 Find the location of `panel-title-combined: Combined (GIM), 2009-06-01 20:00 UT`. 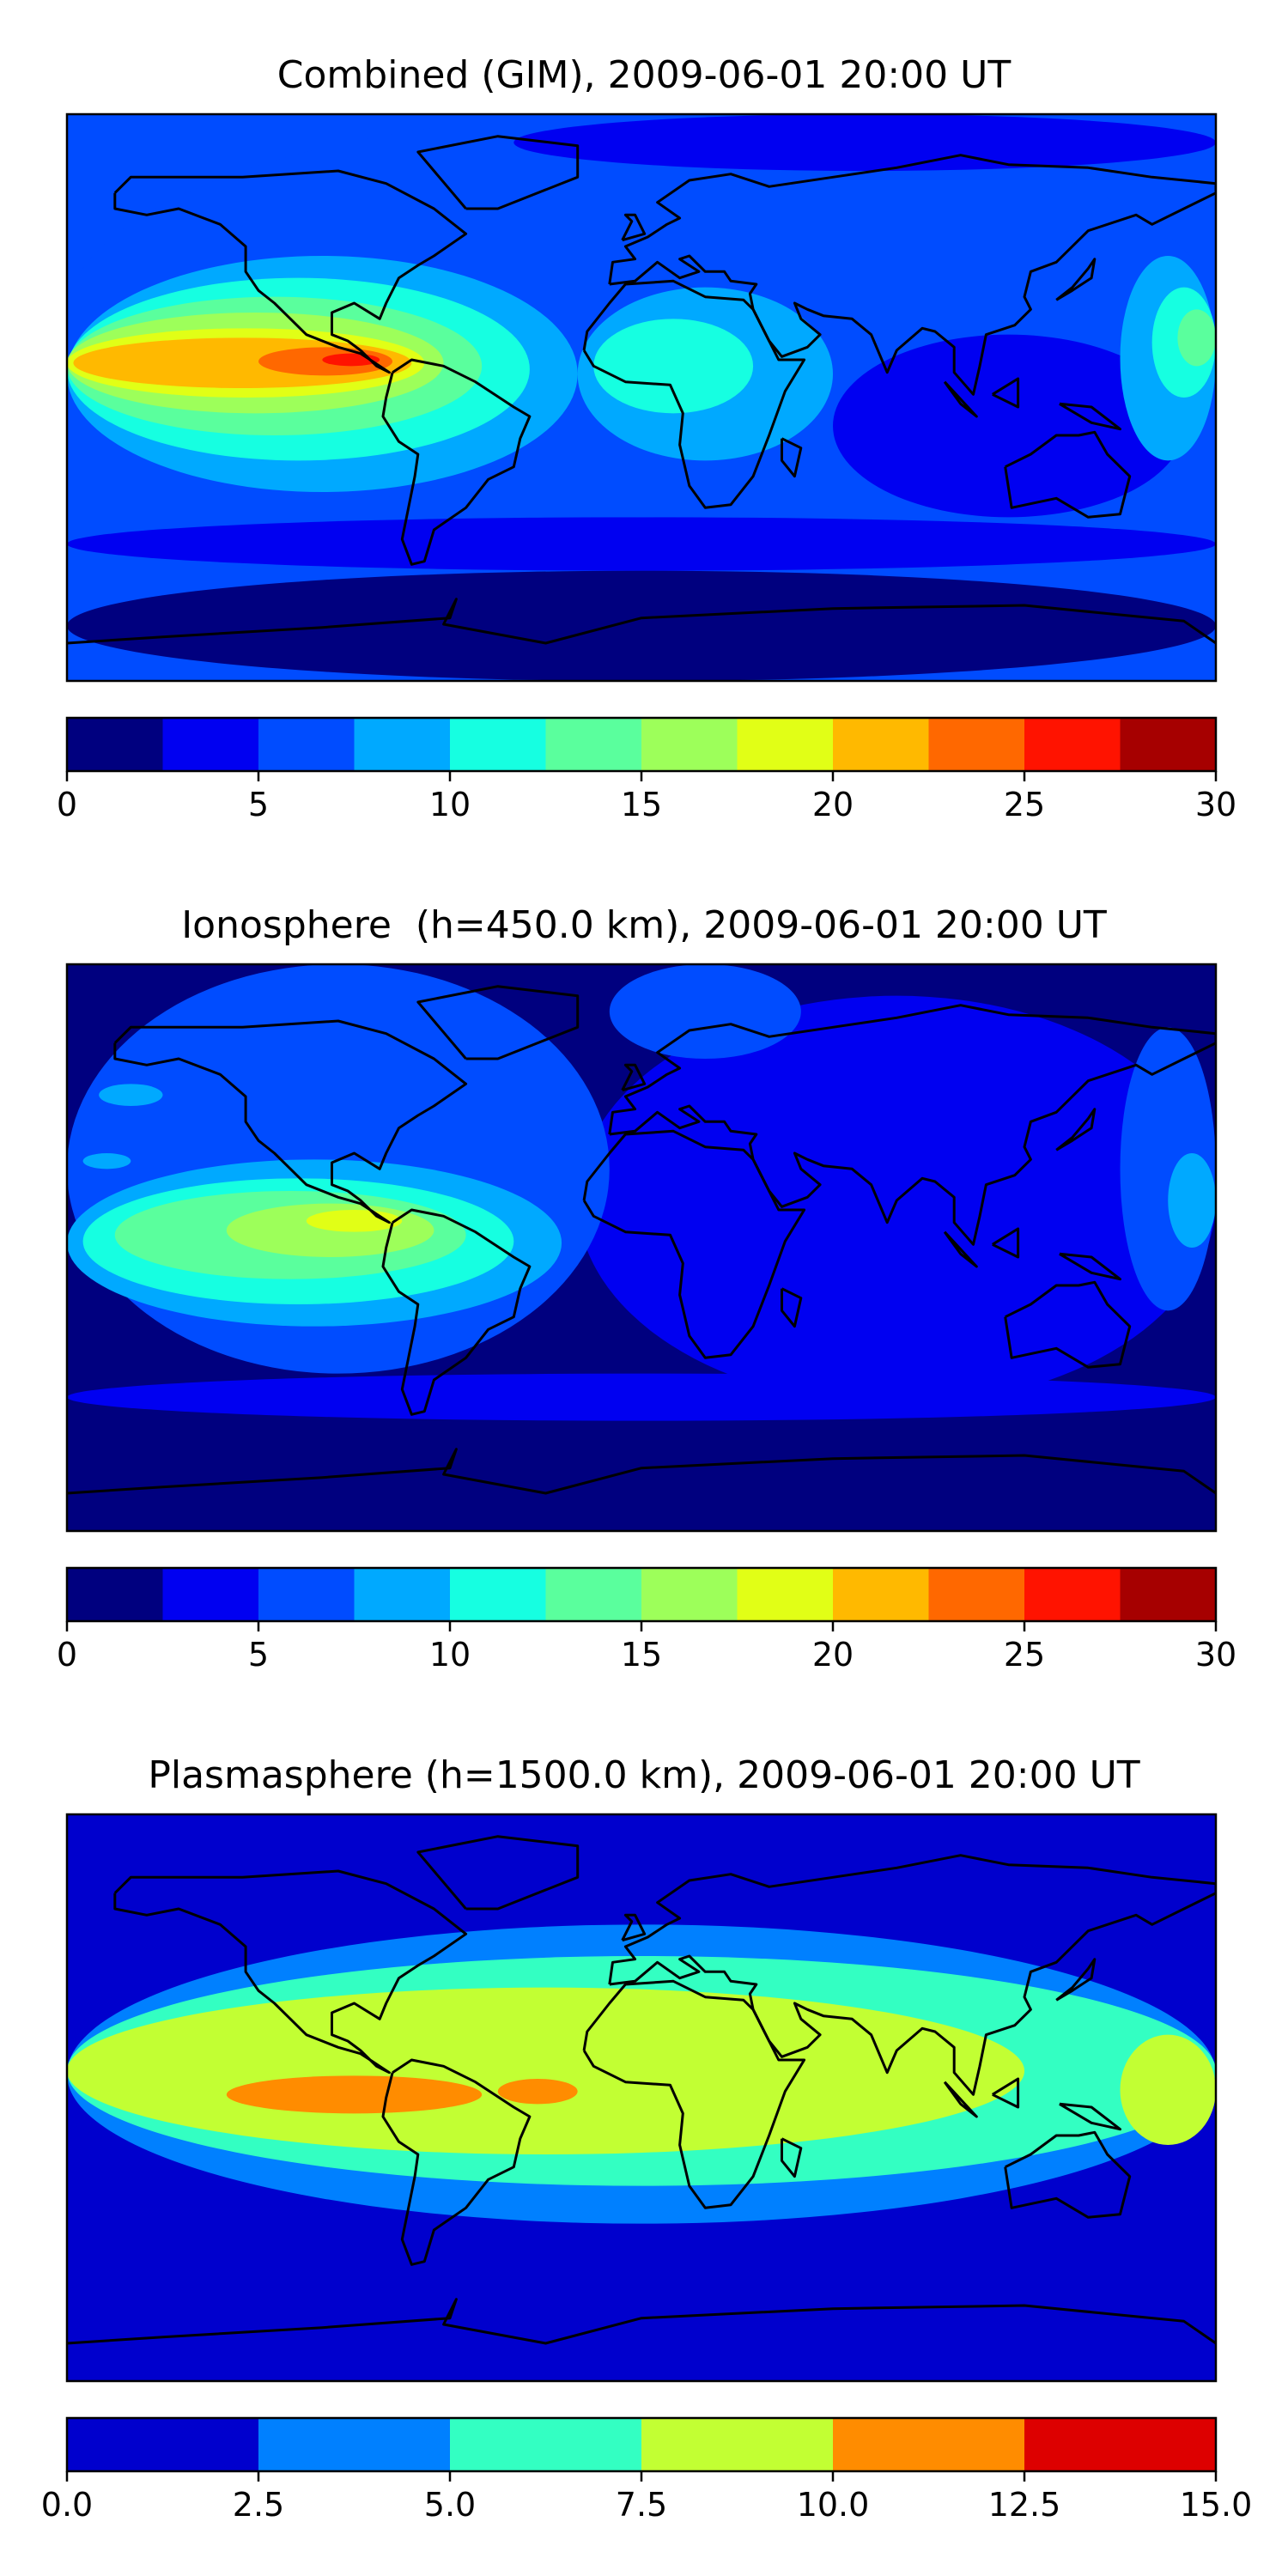

panel-title-combined: Combined (GIM), 2009-06-01 20:00 UT is located at coordinates (644, 75).